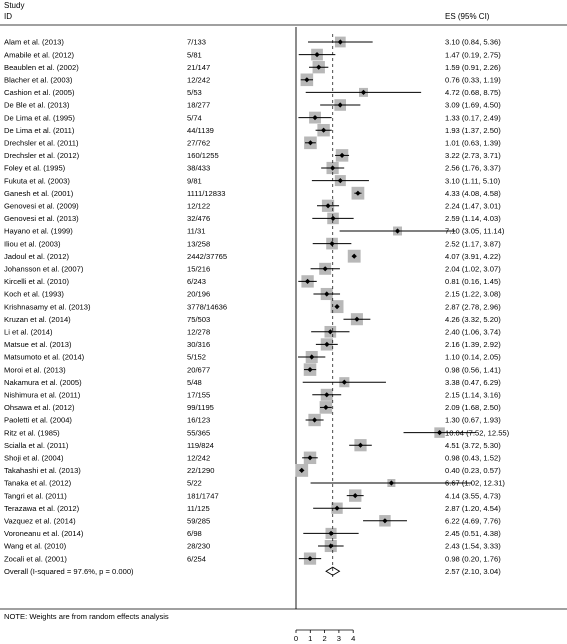 This screenshot has width=567, height=644. Describe the element at coordinates (14, 5) in the screenshot. I see `header-study: Study` at that location.